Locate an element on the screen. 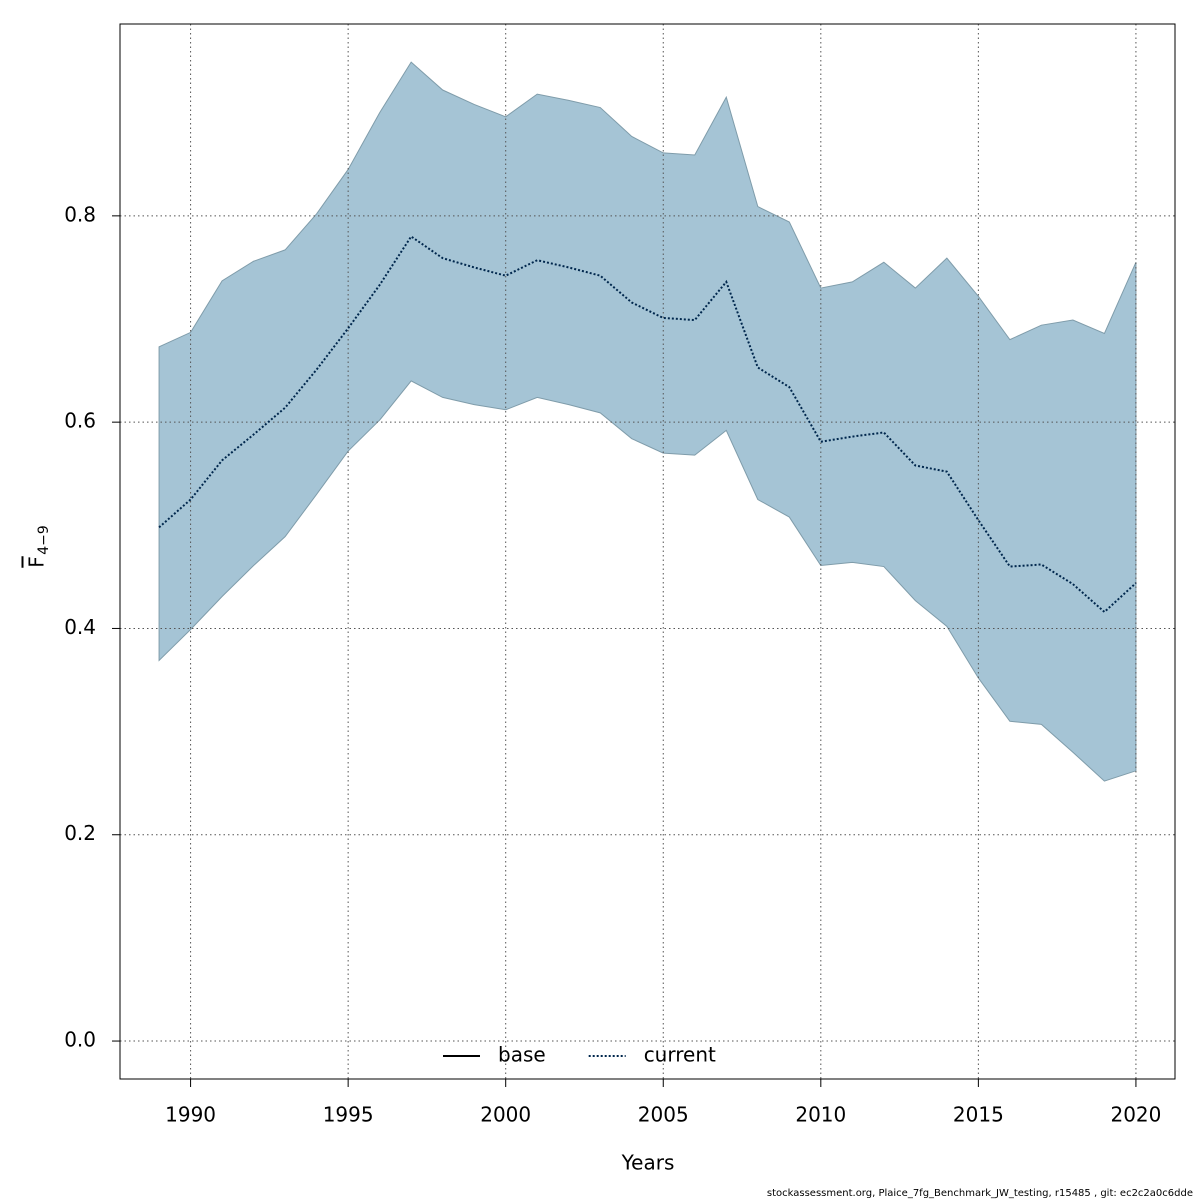 The image size is (1200, 1200). y-tick-label: 0.8 is located at coordinates (80, 214).